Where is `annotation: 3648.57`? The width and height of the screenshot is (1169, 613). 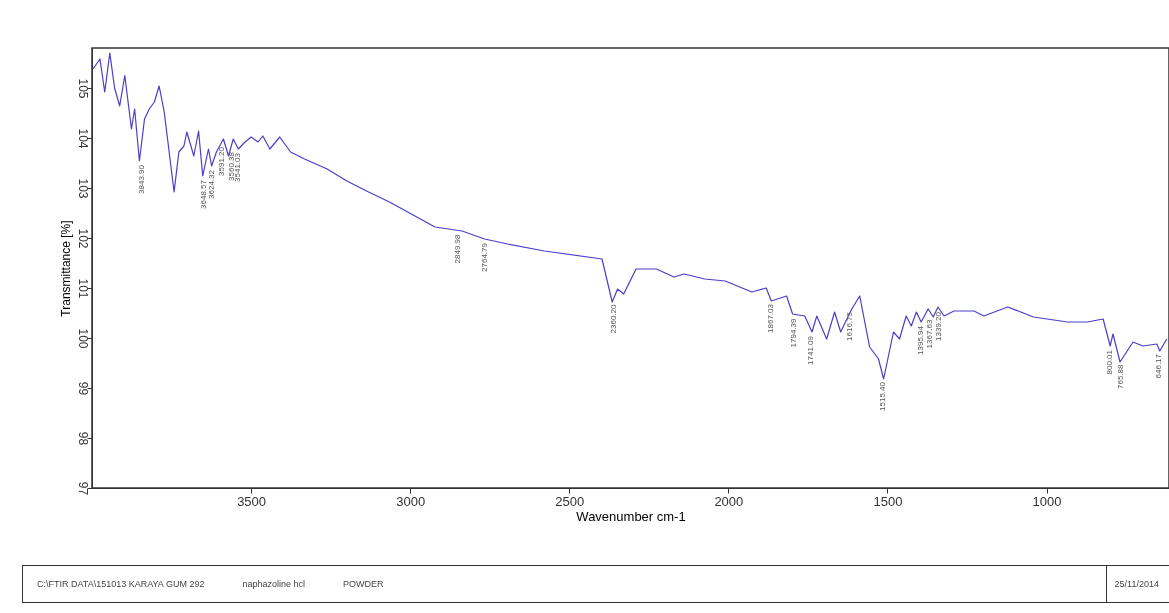 annotation: 3648.57 is located at coordinates (203, 194).